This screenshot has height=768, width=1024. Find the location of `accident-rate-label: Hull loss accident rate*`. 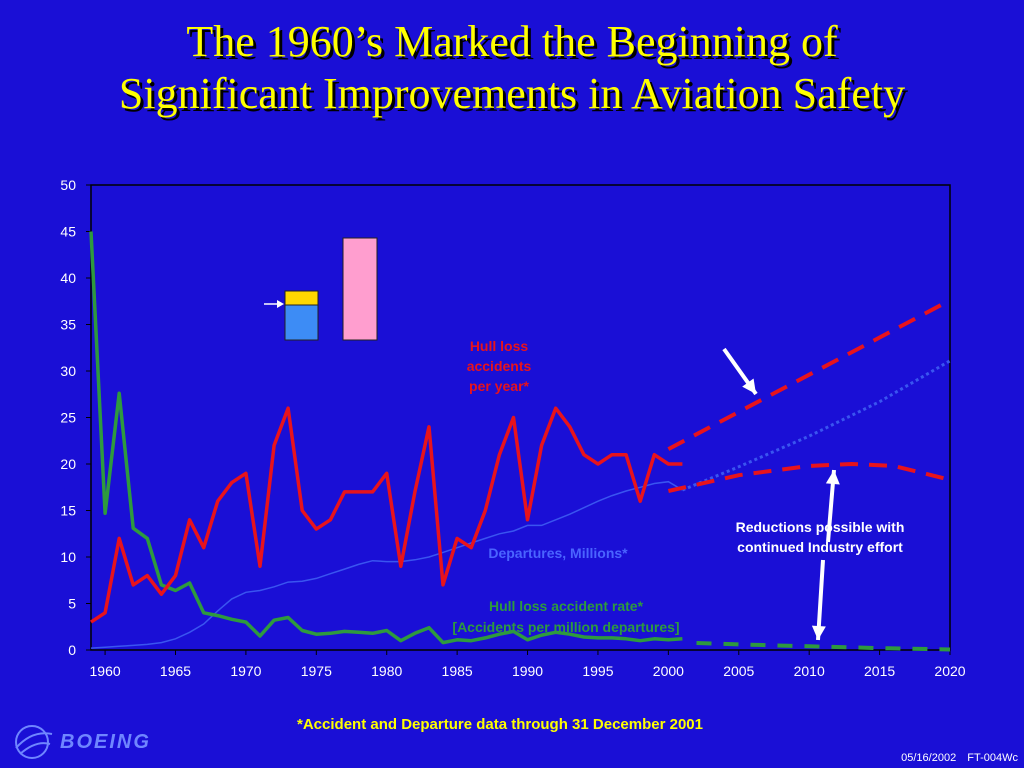

accident-rate-label: Hull loss accident rate* is located at coordinates (566, 606).